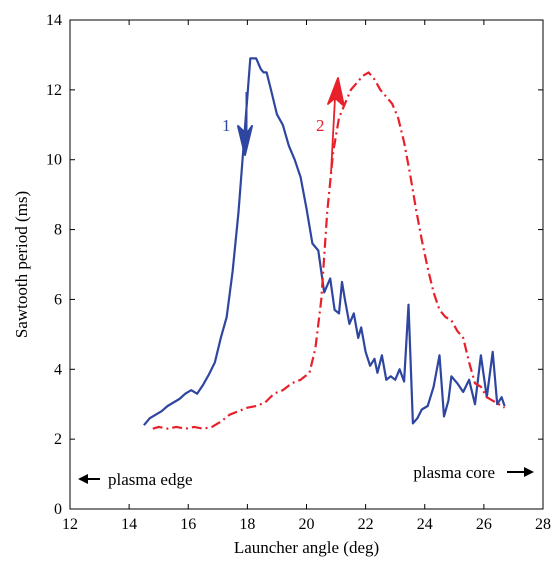  What do you see at coordinates (58, 439) in the screenshot?
I see `y-tick-label: 2` at bounding box center [58, 439].